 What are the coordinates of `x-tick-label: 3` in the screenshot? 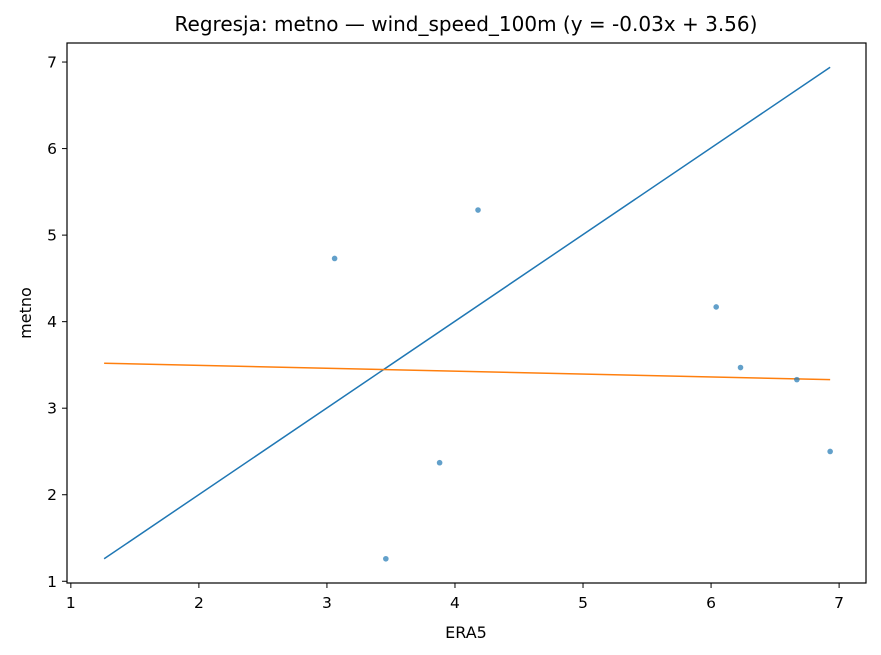 It's located at (327, 603).